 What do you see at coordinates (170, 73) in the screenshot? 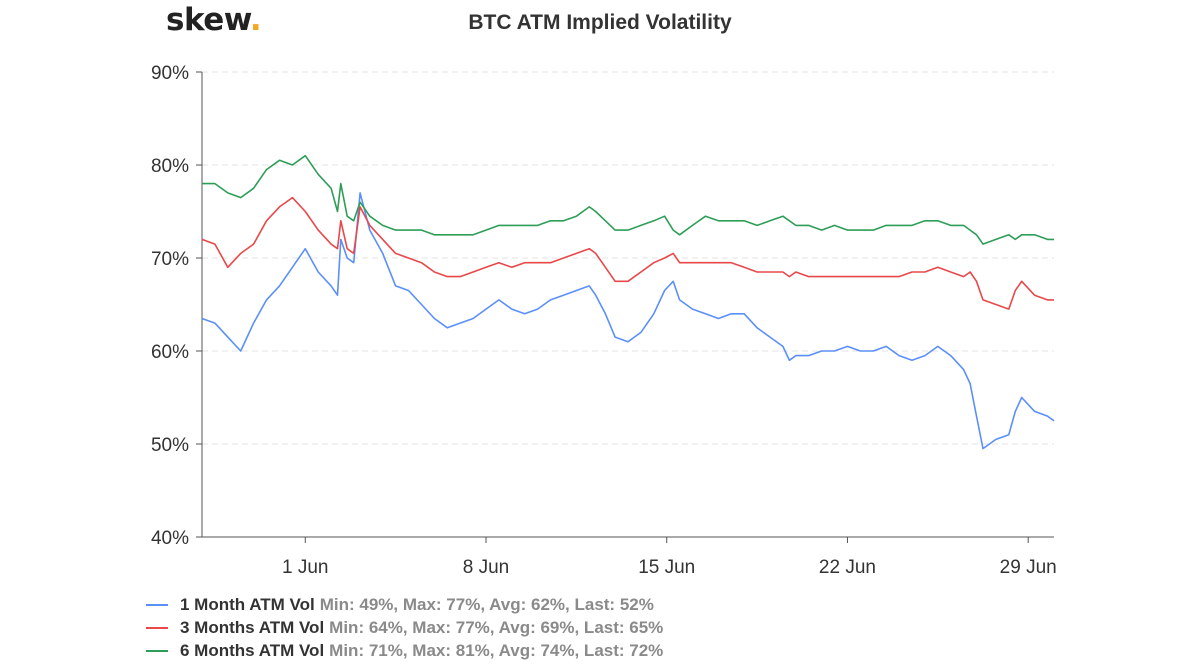
I see `y-tick-label: 90%` at bounding box center [170, 73].